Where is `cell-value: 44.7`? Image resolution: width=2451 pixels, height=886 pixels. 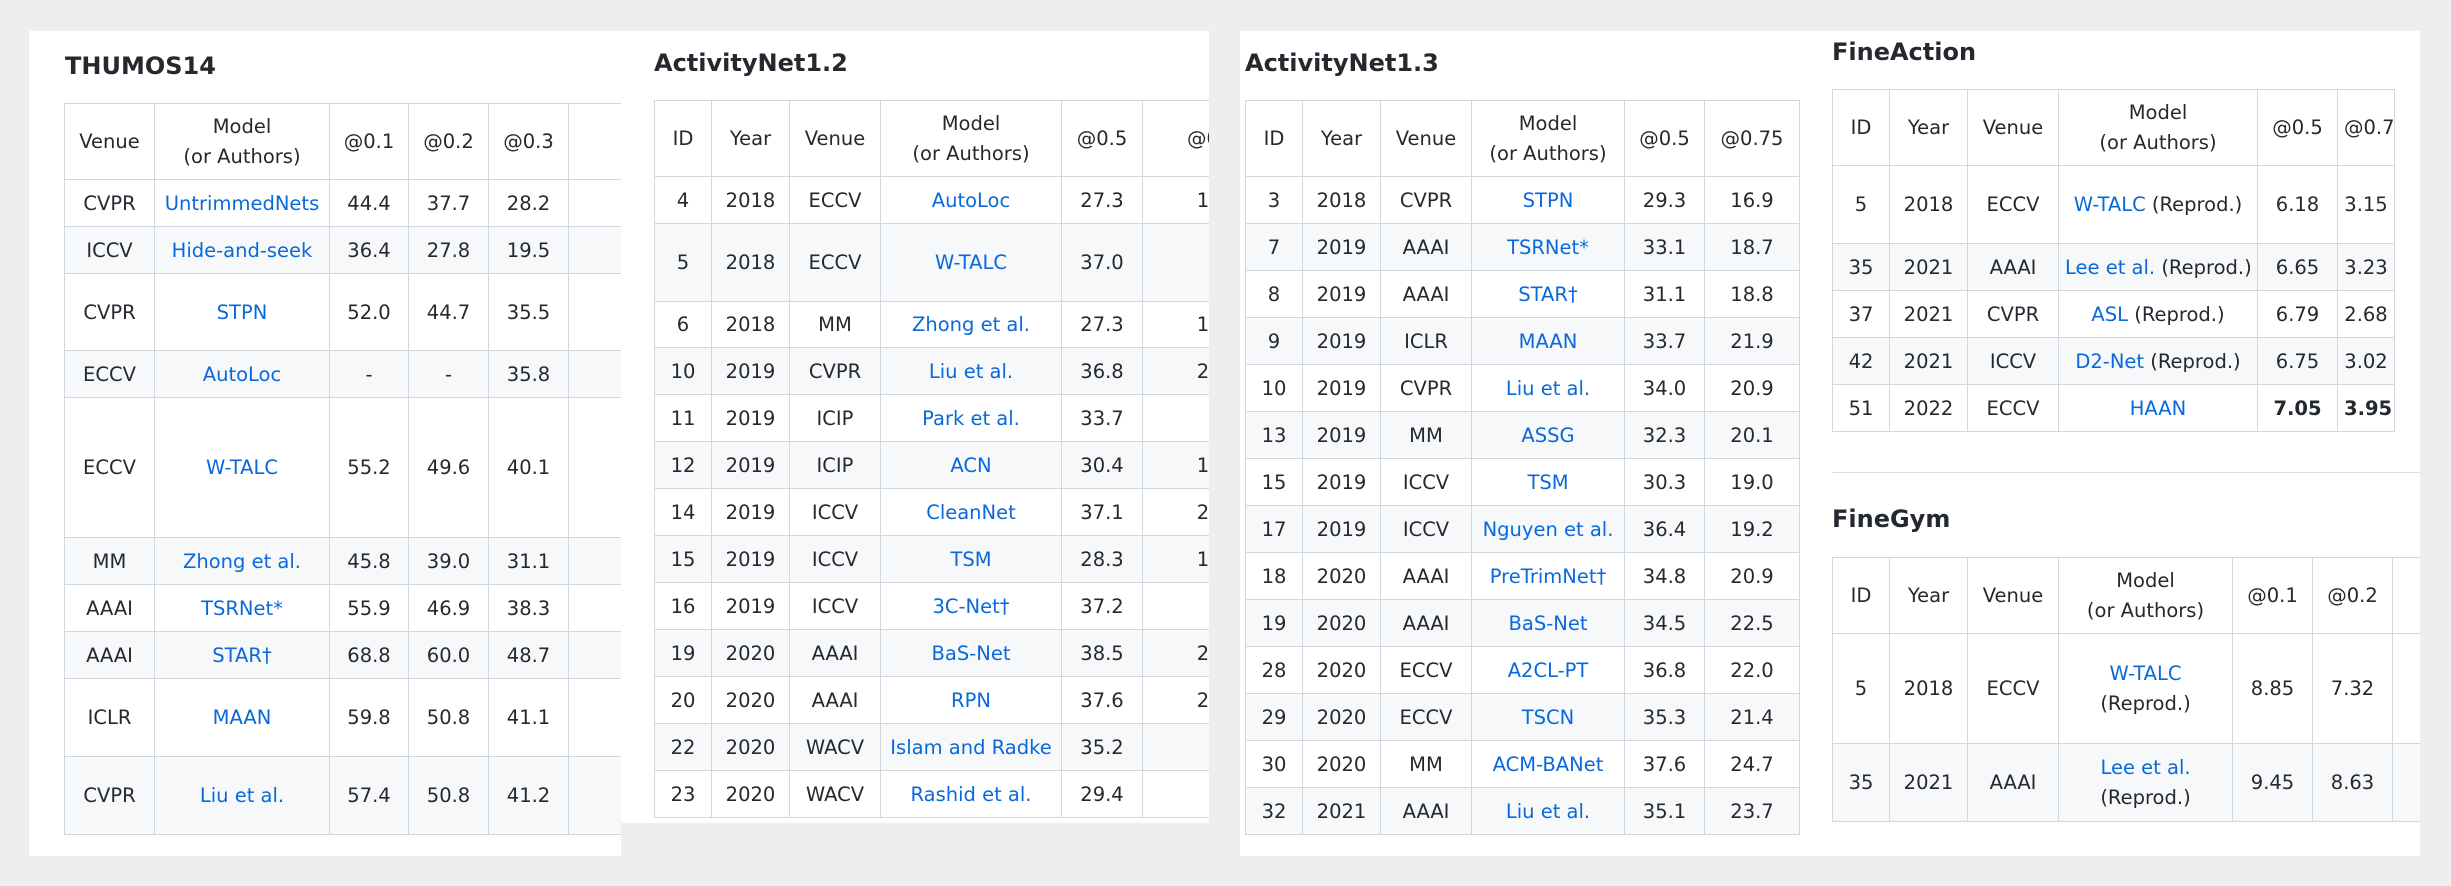 cell-value: 44.7 is located at coordinates (448, 312).